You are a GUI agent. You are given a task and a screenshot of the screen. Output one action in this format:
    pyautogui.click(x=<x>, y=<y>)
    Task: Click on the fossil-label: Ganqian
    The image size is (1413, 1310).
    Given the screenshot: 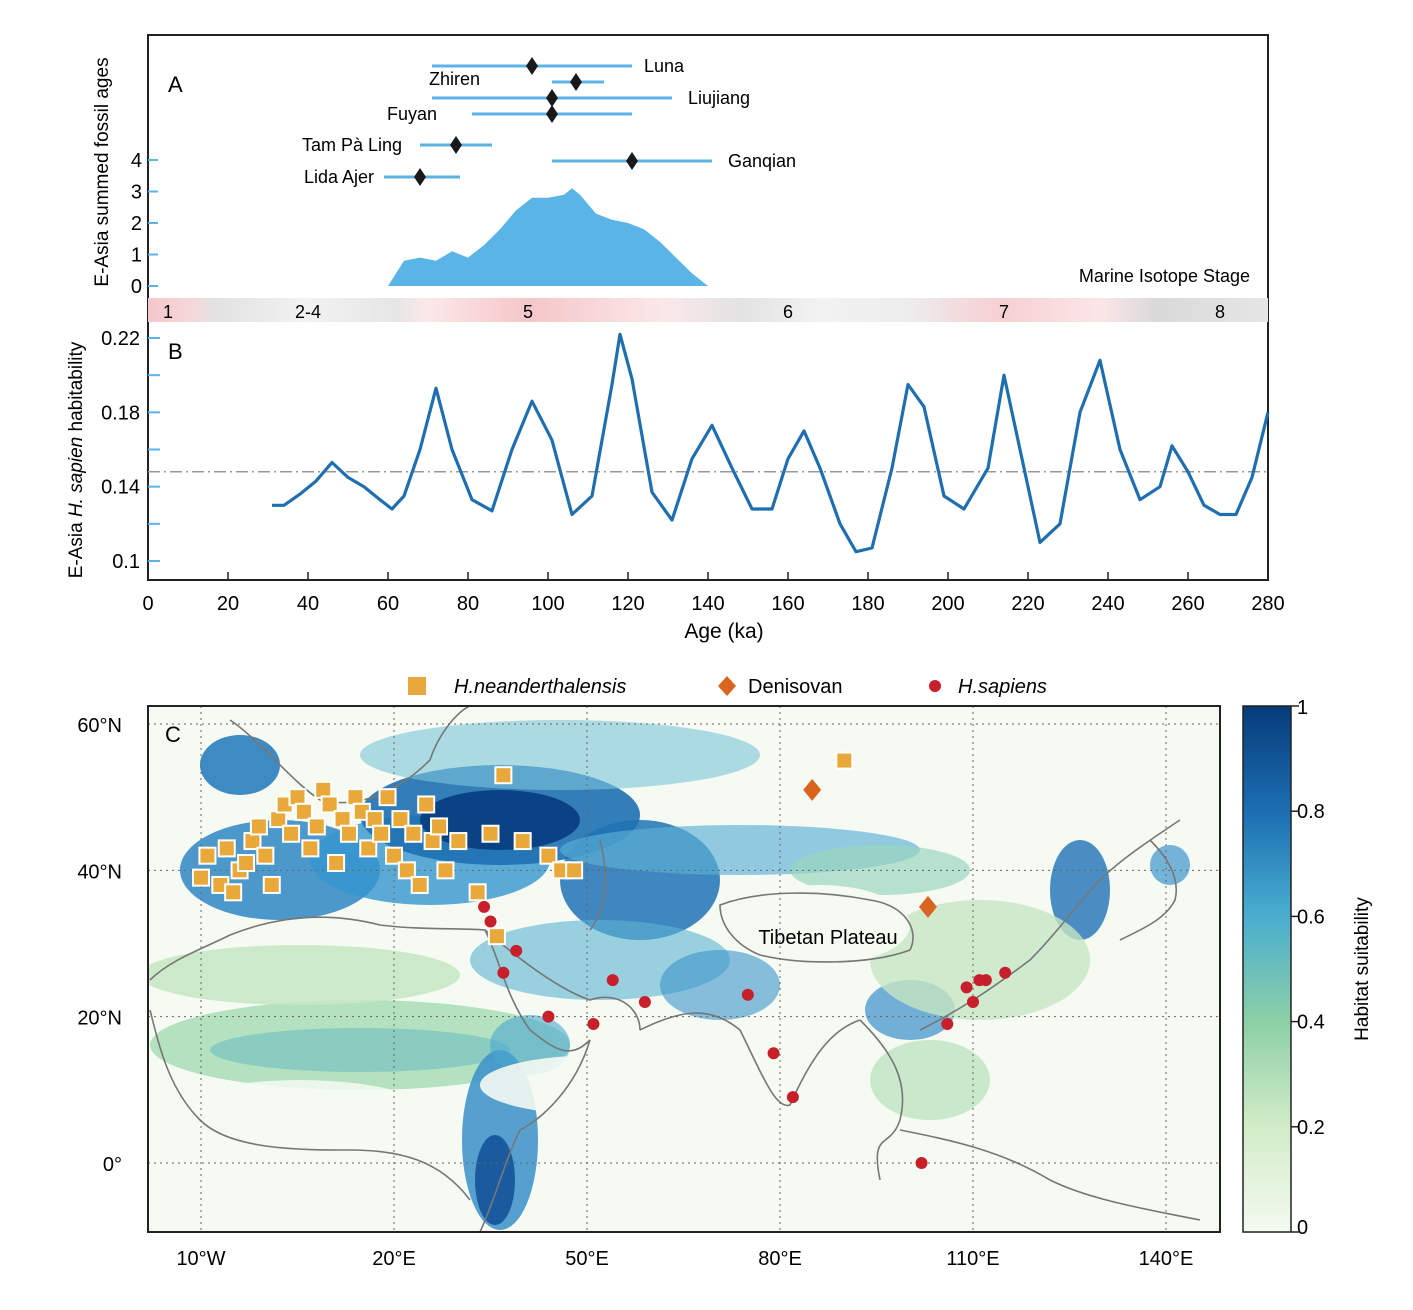 What is the action you would take?
    pyautogui.click(x=762, y=161)
    